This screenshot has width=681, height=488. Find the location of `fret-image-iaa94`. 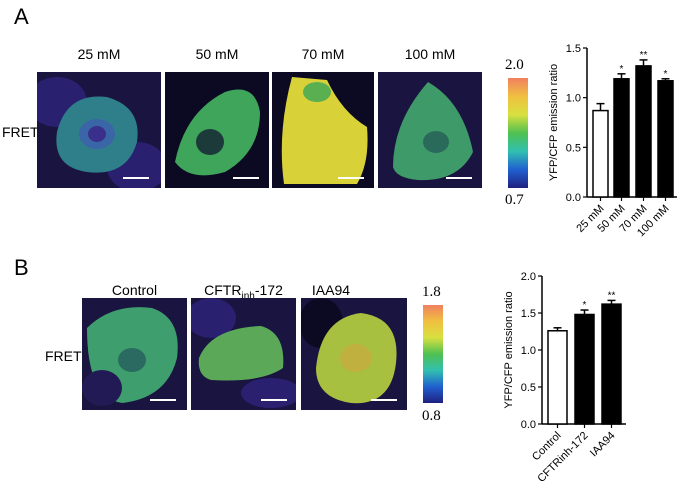

fret-image-iaa94 is located at coordinates (354, 354).